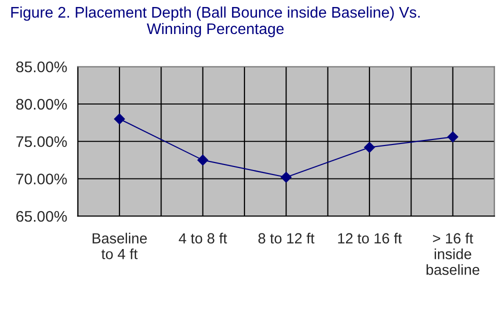 The height and width of the screenshot is (325, 502). I want to click on x-tick-label: 12 to 16 ft, so click(370, 238).